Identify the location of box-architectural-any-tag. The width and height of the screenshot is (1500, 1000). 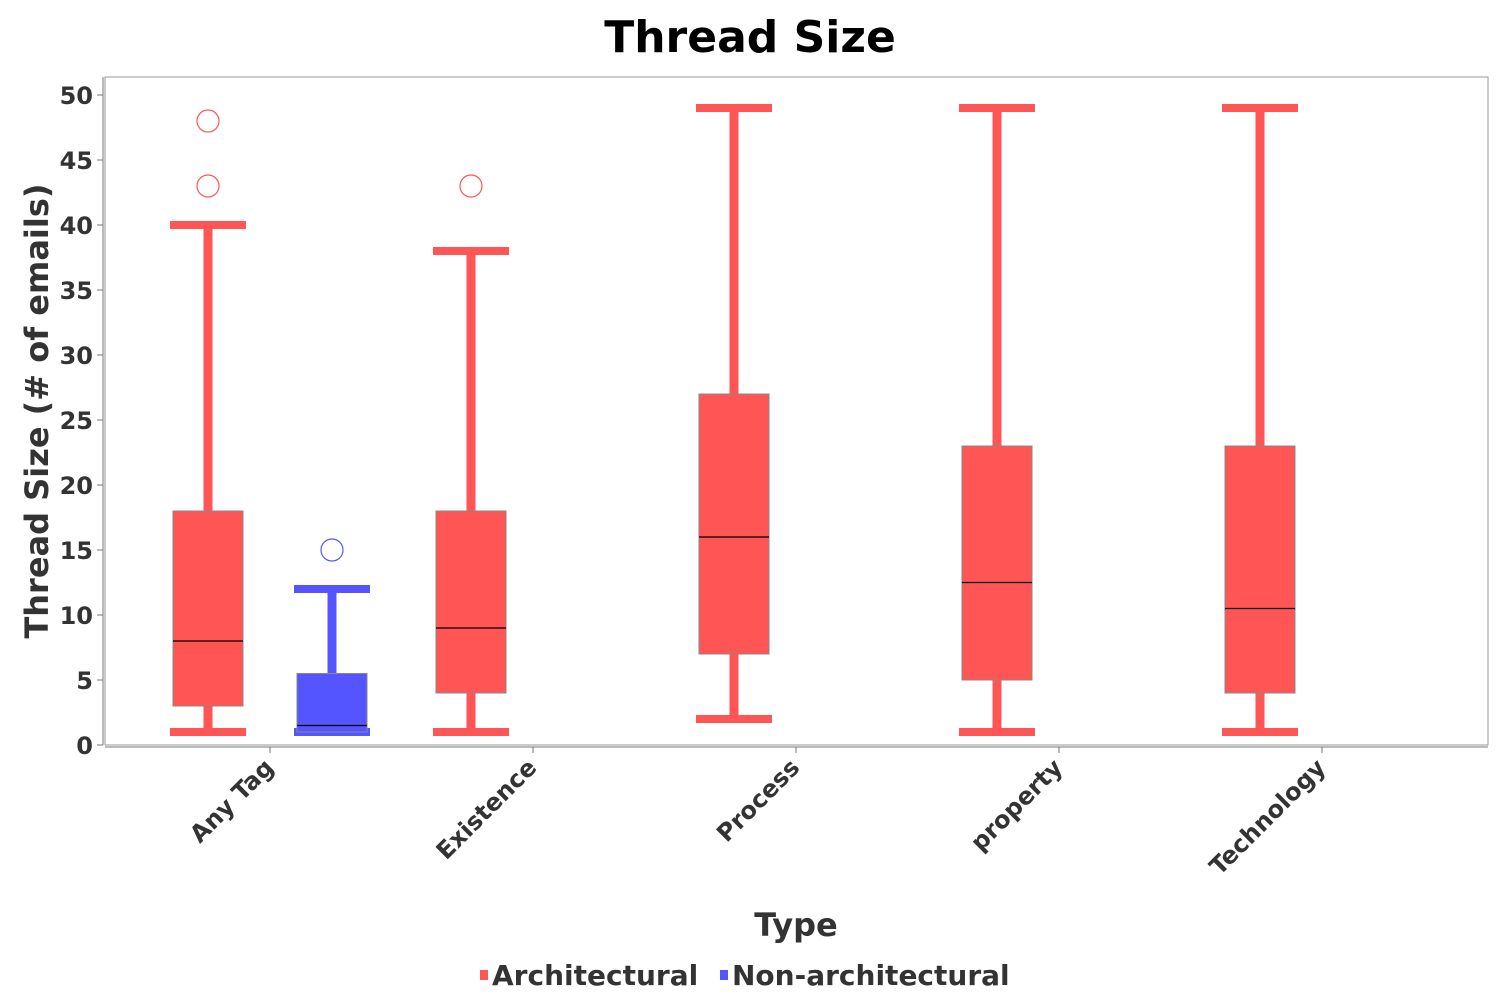
(208, 422).